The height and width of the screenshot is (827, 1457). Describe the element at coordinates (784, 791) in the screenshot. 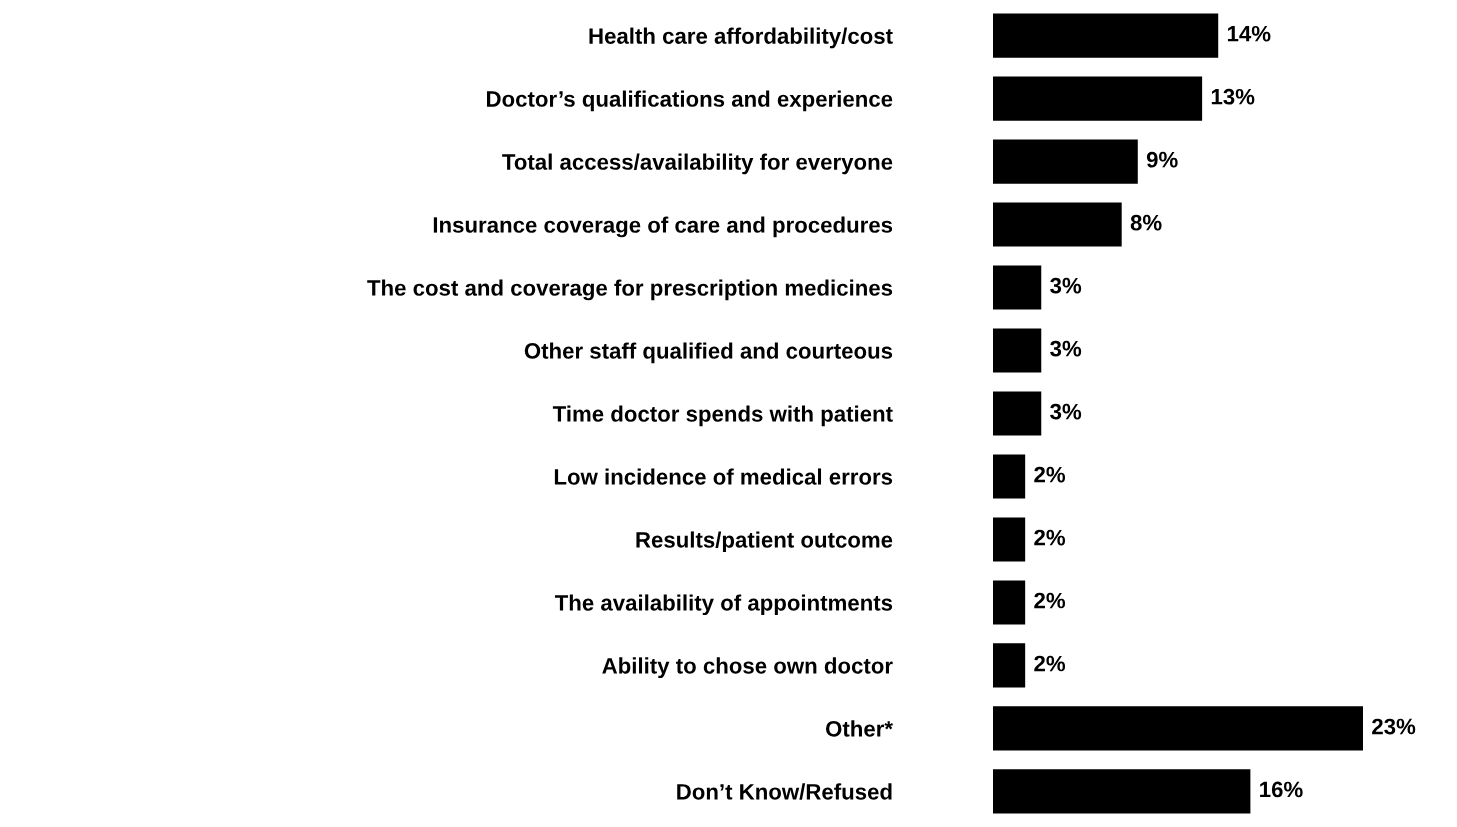

I see `y-tick-label: Don’t Know/Refused` at that location.